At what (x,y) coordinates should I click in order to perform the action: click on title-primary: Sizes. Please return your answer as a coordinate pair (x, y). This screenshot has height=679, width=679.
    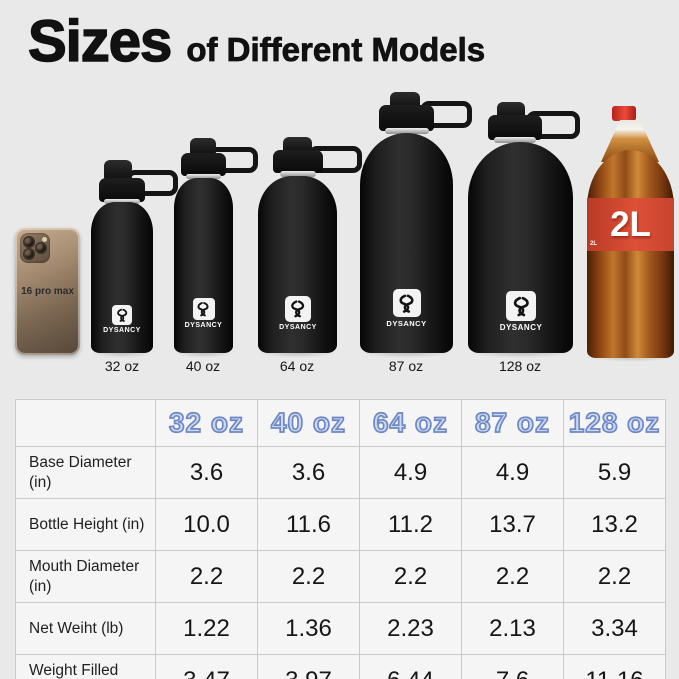
    Looking at the image, I should click on (100, 41).